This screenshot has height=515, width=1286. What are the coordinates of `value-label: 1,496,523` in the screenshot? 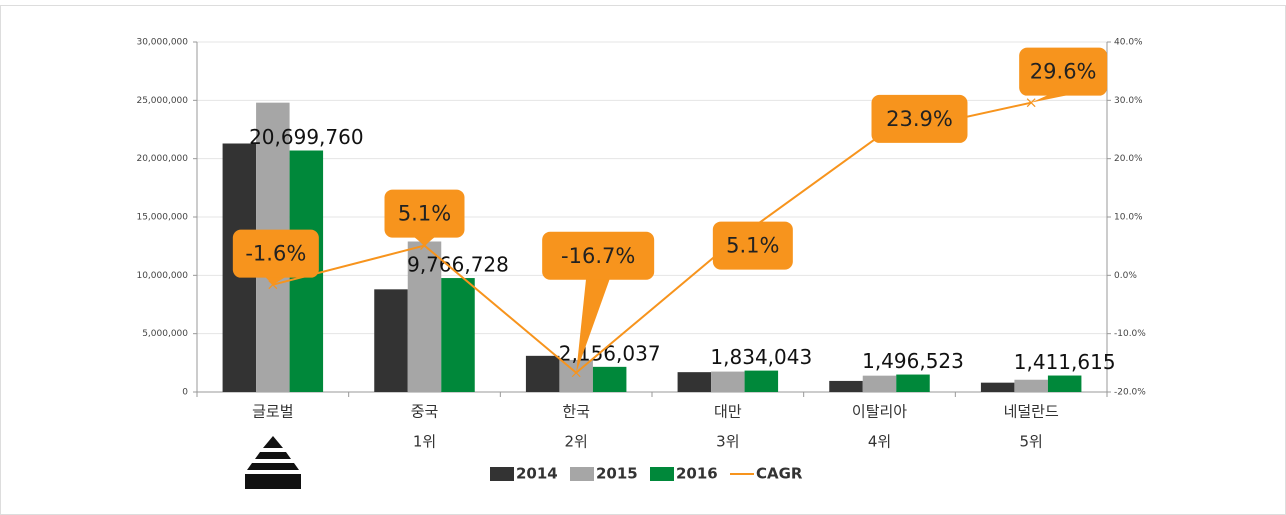 It's located at (913, 361).